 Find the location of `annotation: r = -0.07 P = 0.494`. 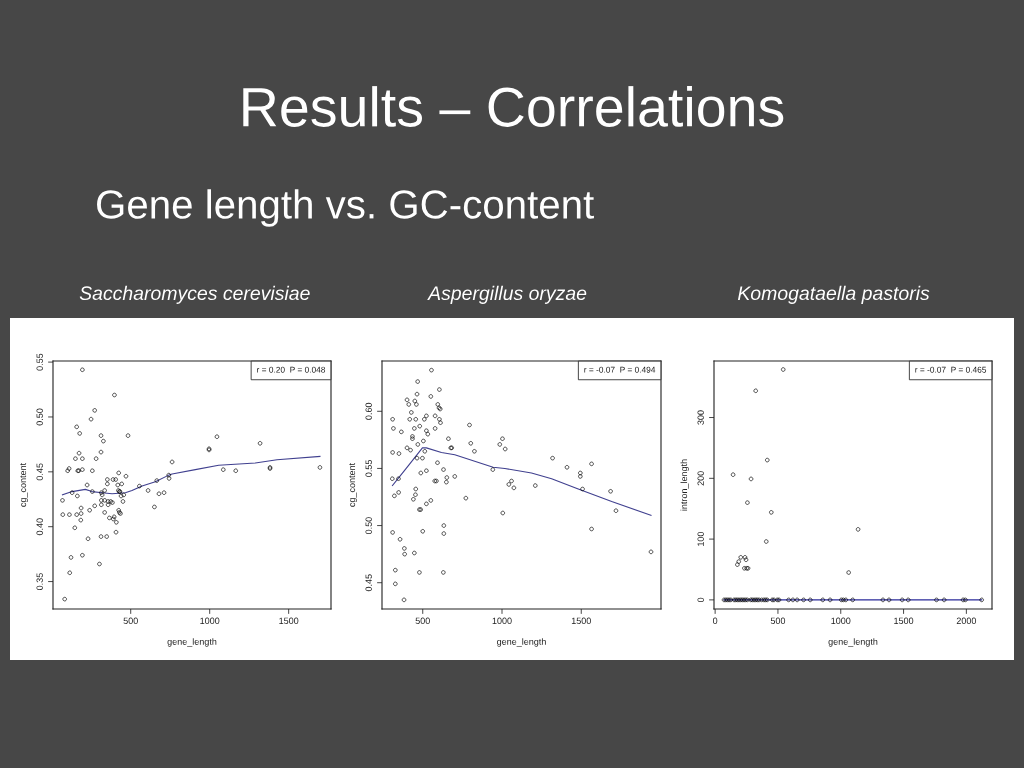

annotation: r = -0.07 P = 0.494 is located at coordinates (620, 369).